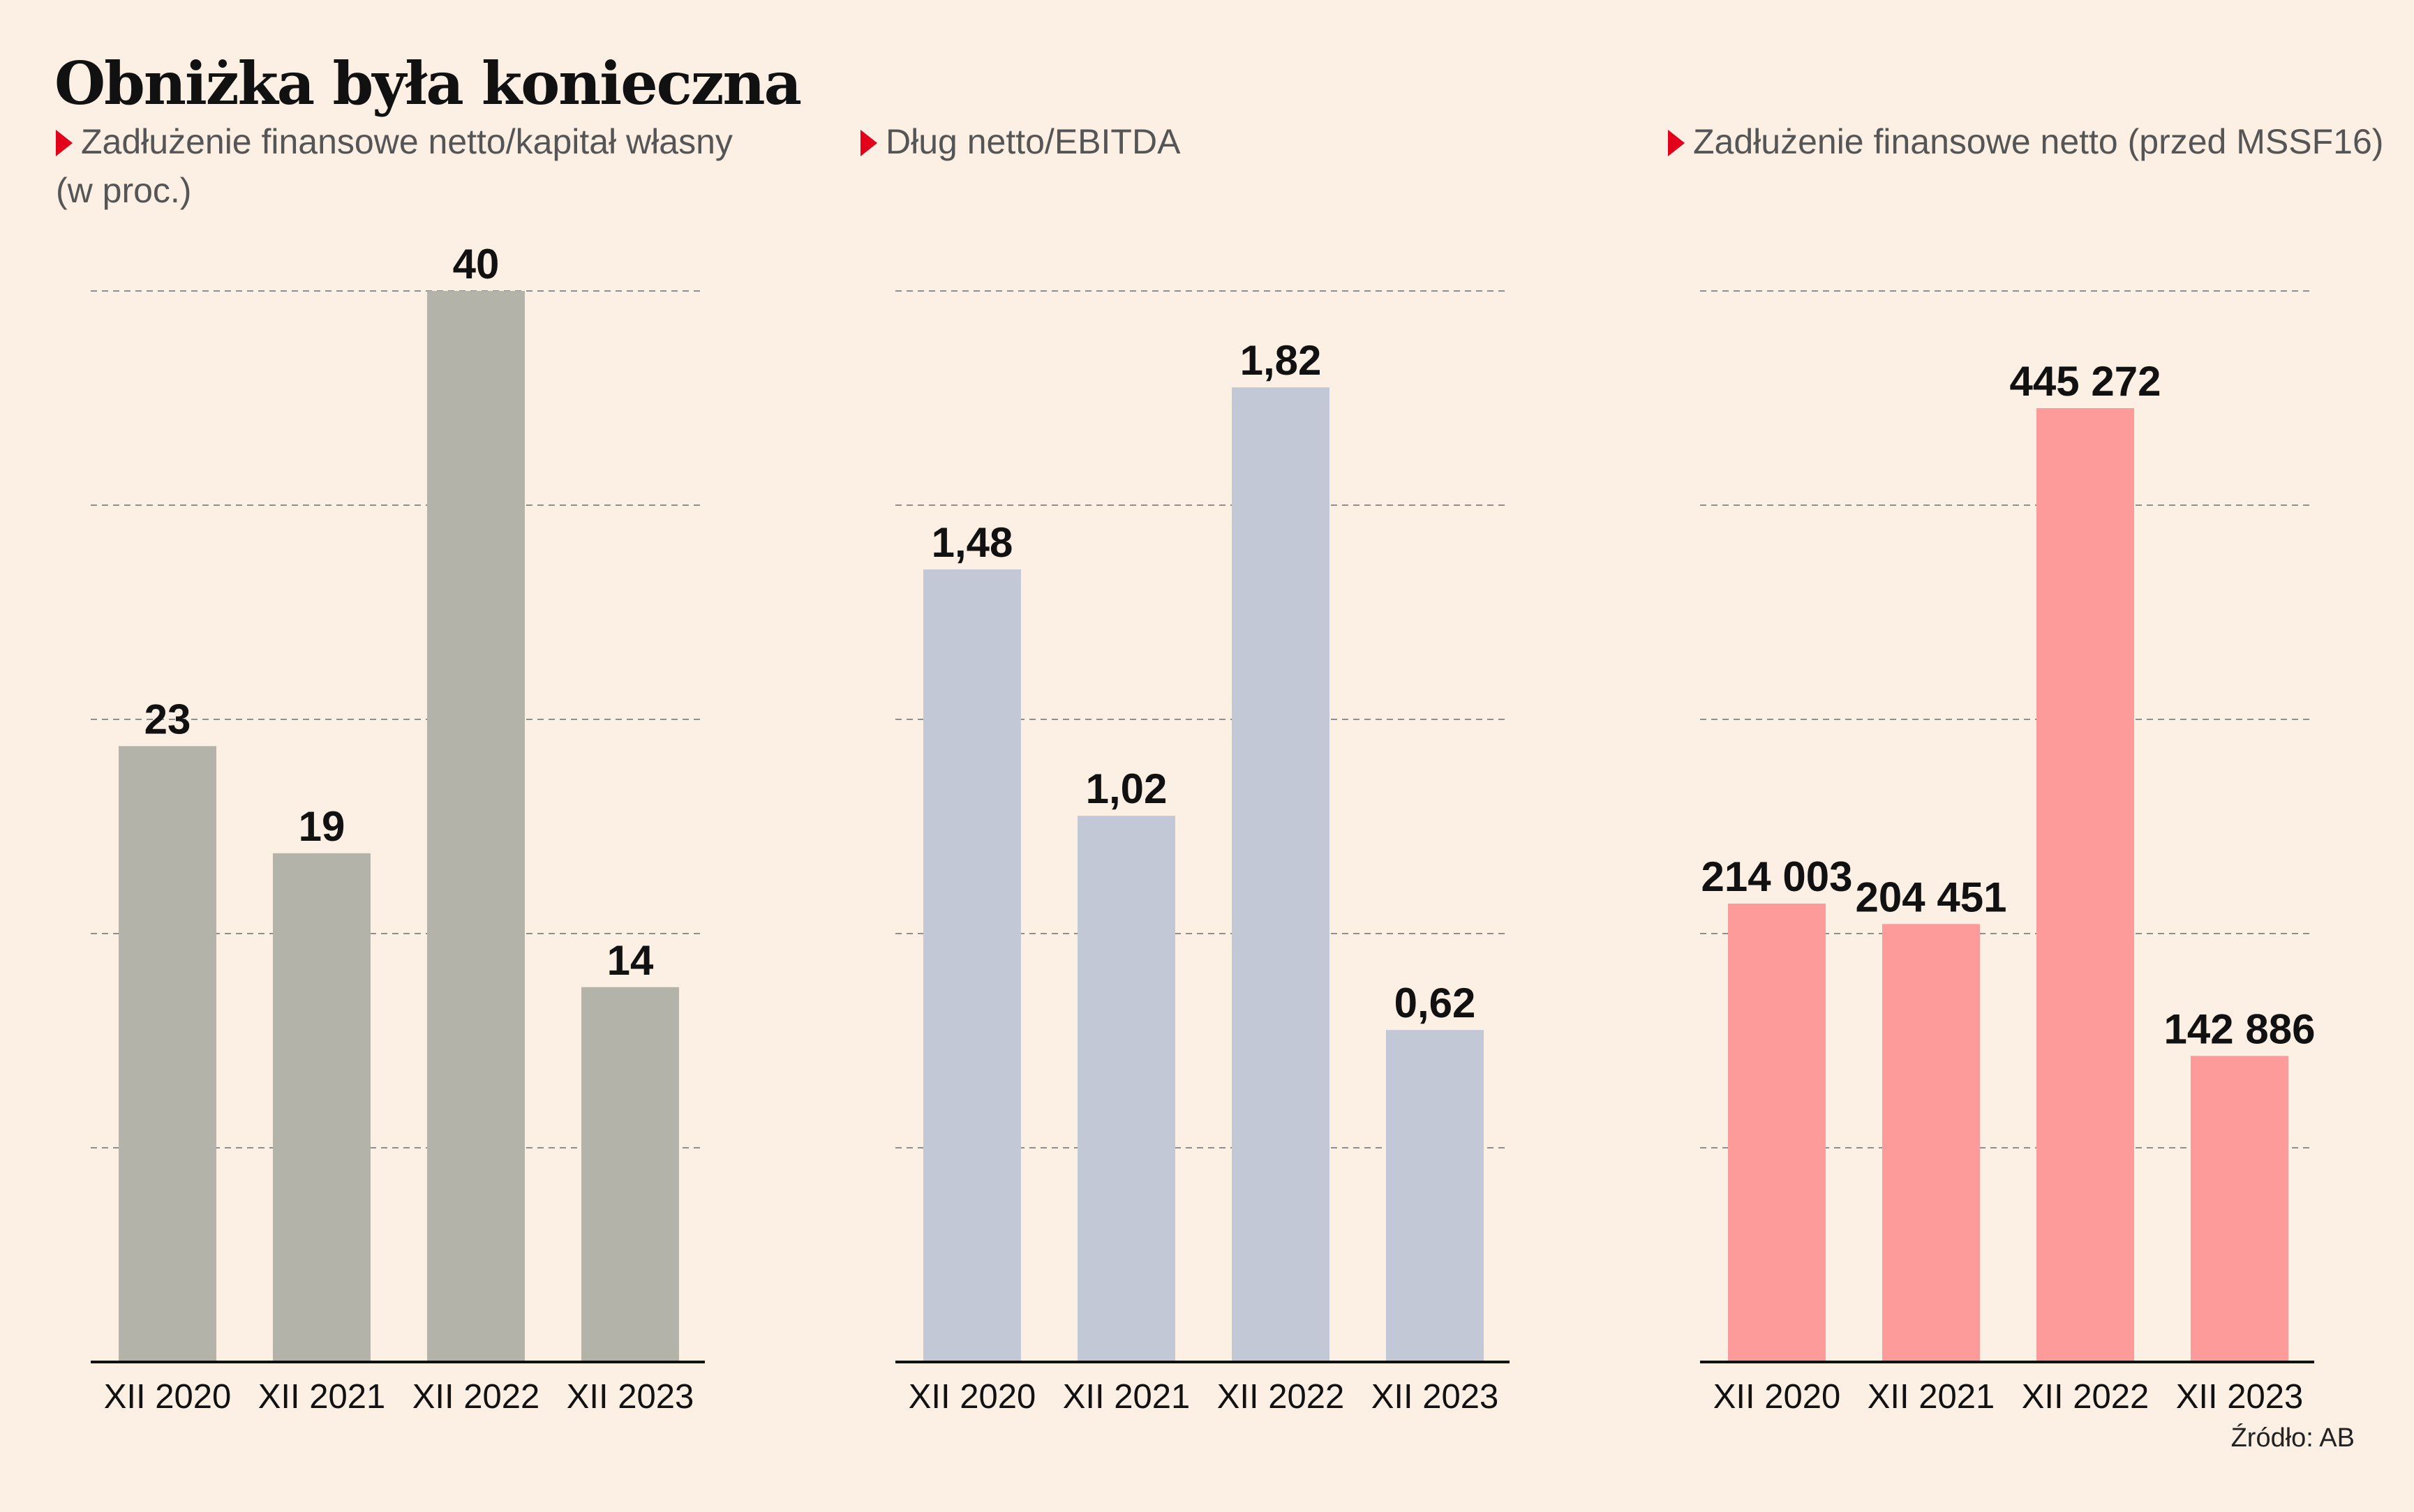 Image resolution: width=2414 pixels, height=1512 pixels. Describe the element at coordinates (2240, 1028) in the screenshot. I see `bar-value-label: 142 886` at that location.